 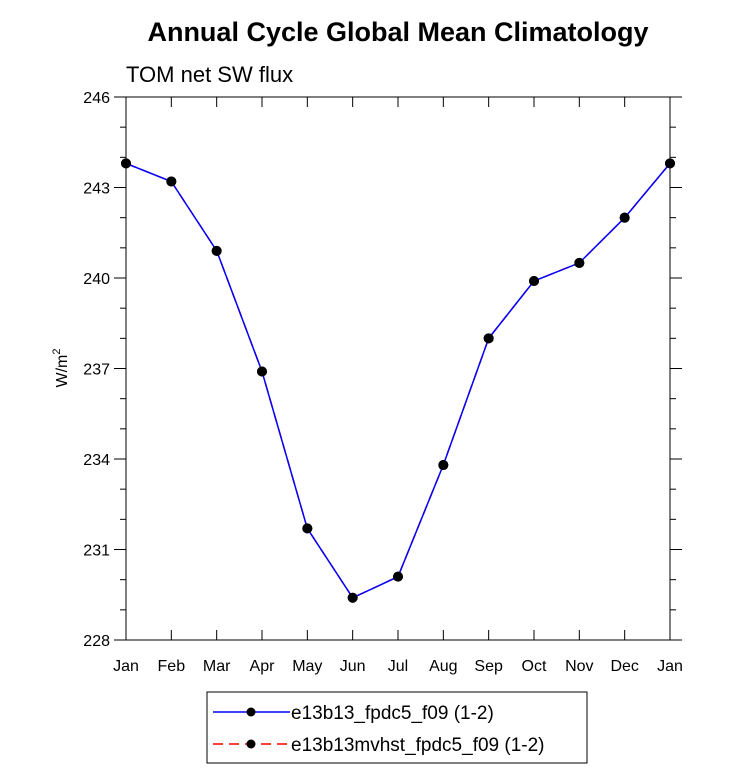 What do you see at coordinates (96, 641) in the screenshot?
I see `y-tick-label: 228` at bounding box center [96, 641].